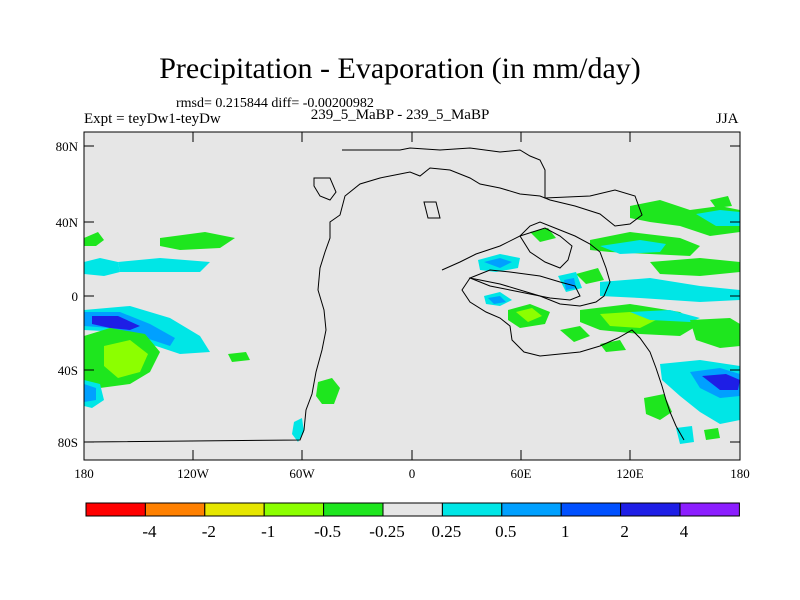 This screenshot has height=600, width=800. Describe the element at coordinates (386, 531) in the screenshot. I see `colorbar-label-5: -0.25` at that location.